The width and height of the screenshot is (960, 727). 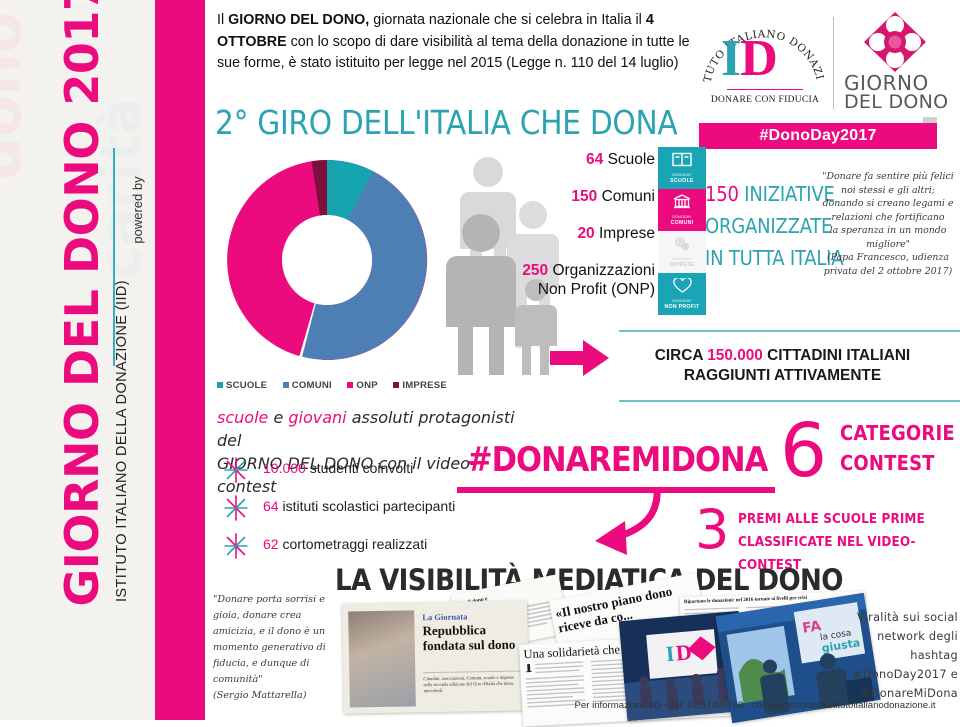 I want to click on papa-line-2: donando si creano legami e, so click(x=888, y=203).